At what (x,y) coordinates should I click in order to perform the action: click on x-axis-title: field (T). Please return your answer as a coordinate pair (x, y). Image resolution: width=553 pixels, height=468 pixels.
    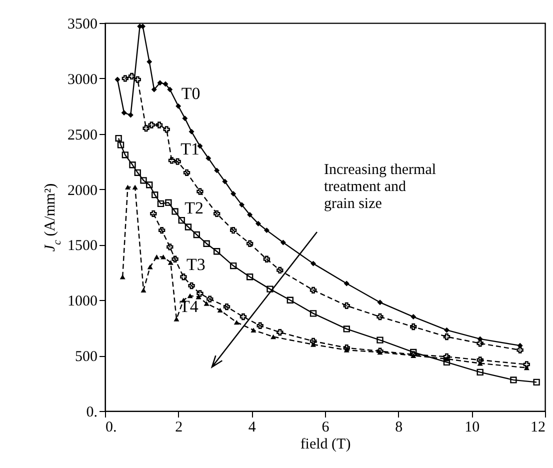
    Looking at the image, I should click on (325, 444).